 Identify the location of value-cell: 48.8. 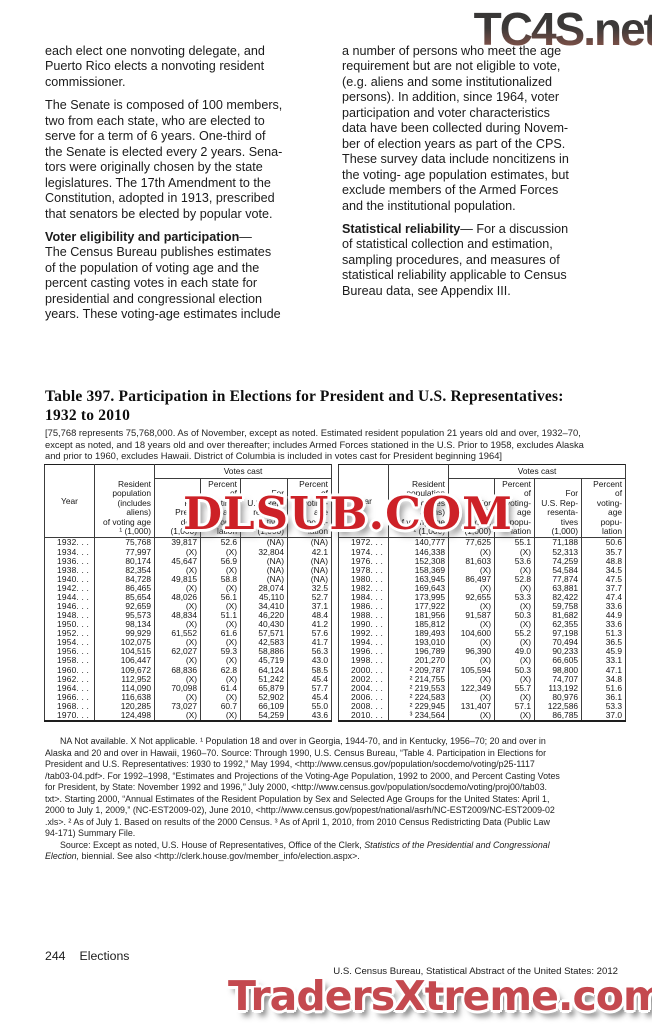
(603, 561).